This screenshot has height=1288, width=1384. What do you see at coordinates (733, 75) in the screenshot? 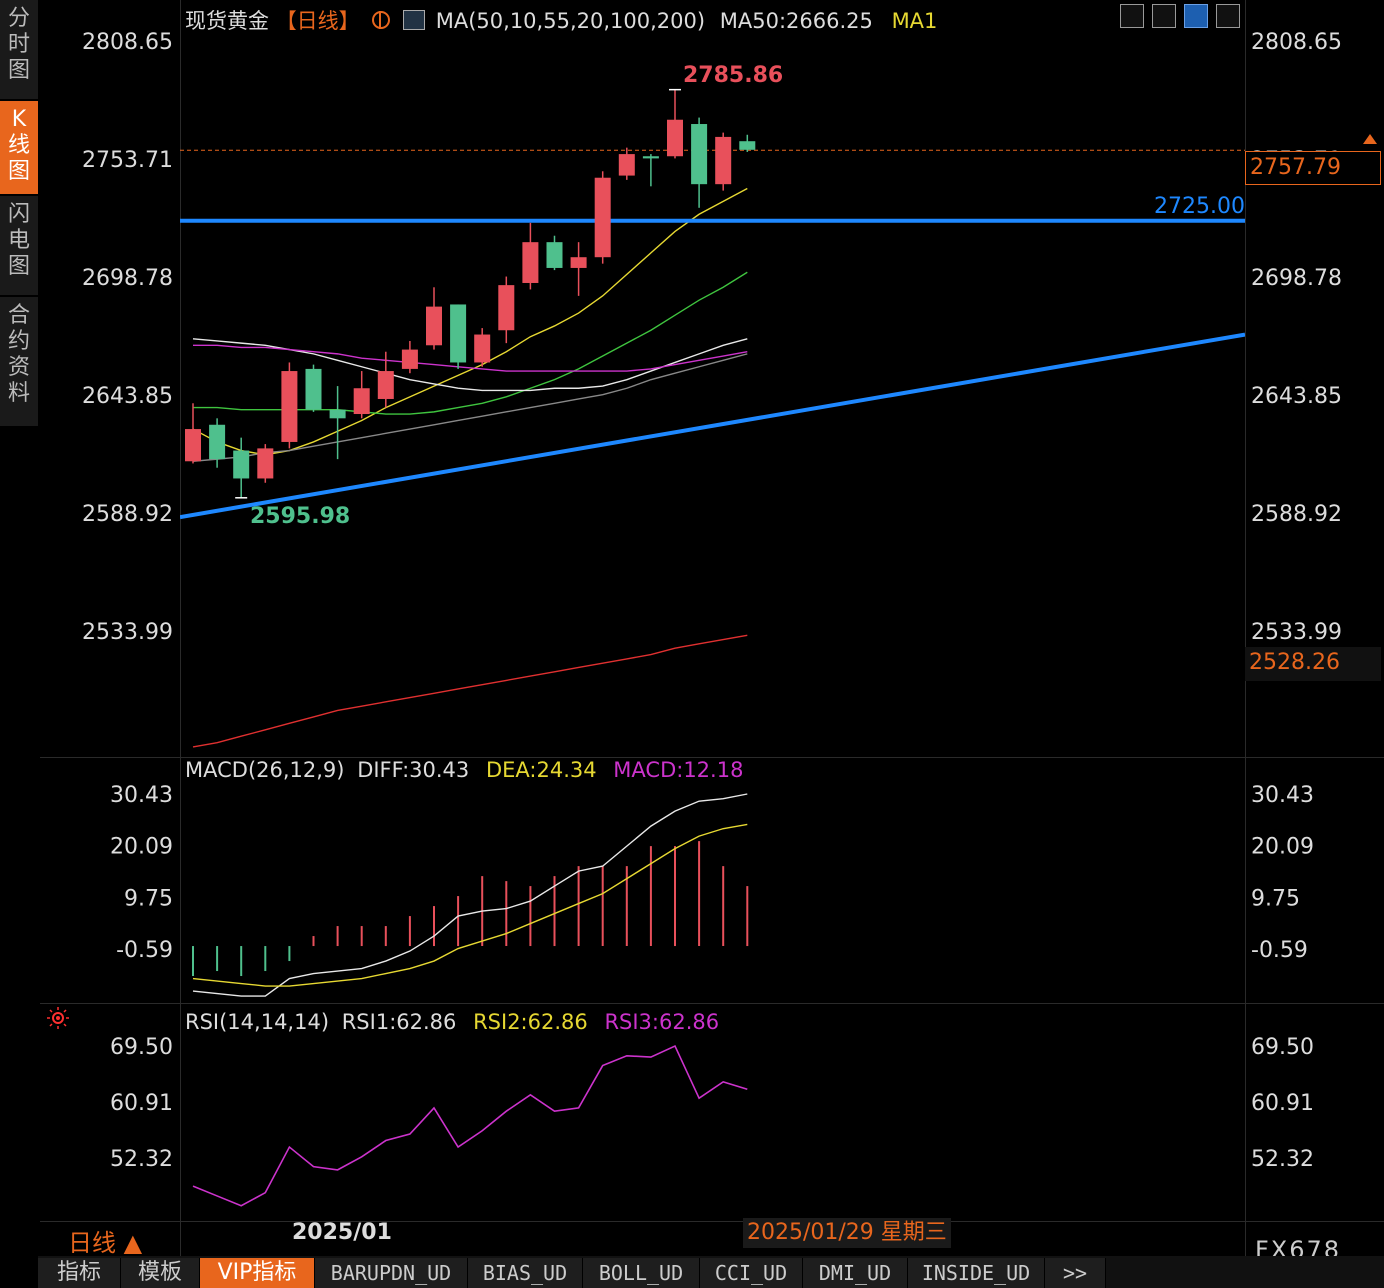
I see `high-price-label: 2785.86` at bounding box center [733, 75].